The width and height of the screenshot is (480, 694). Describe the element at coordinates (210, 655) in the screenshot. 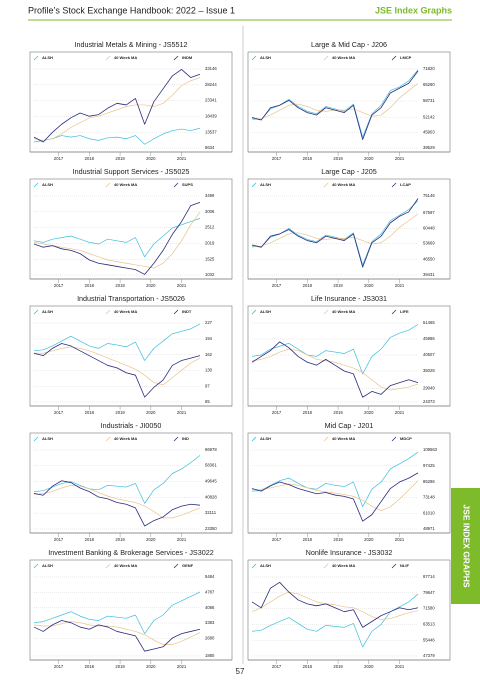

I see `y-tick-label: 1880` at that location.